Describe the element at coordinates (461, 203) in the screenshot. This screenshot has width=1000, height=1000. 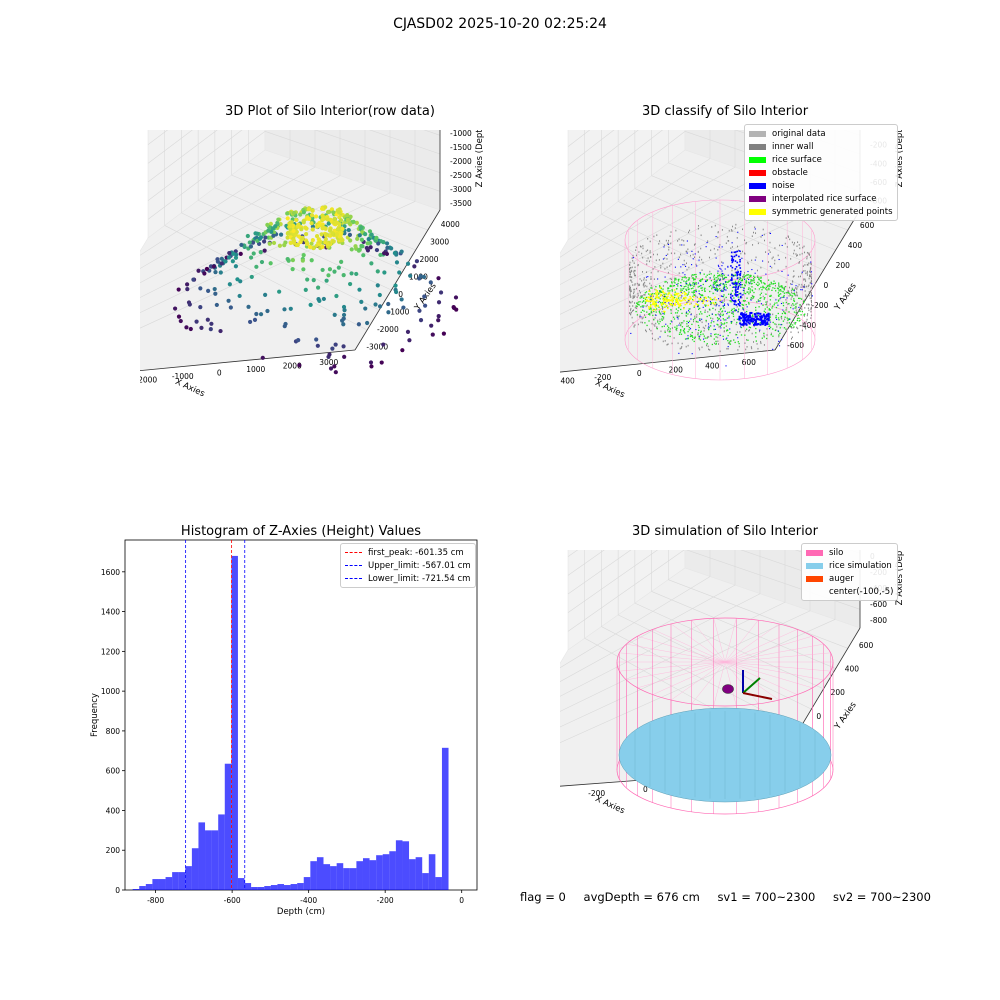
I see `tick-label: -3500` at that location.